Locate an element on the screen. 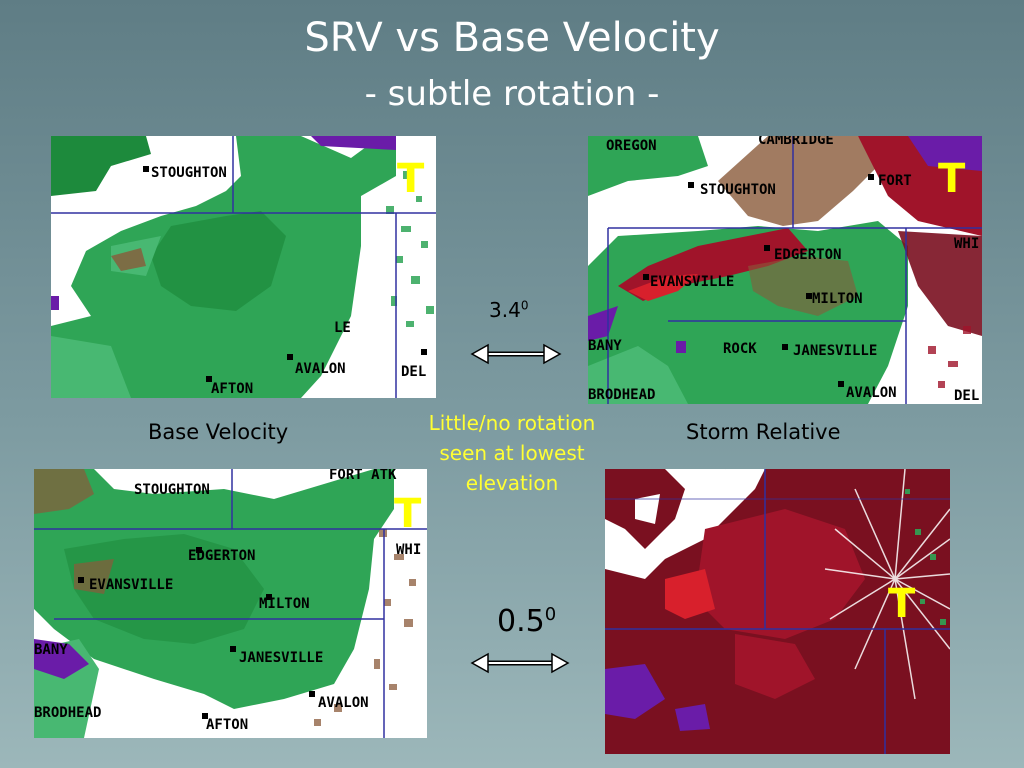 The width and height of the screenshot is (1024, 768). label-base-velocity: Base Velocity is located at coordinates (218, 432).